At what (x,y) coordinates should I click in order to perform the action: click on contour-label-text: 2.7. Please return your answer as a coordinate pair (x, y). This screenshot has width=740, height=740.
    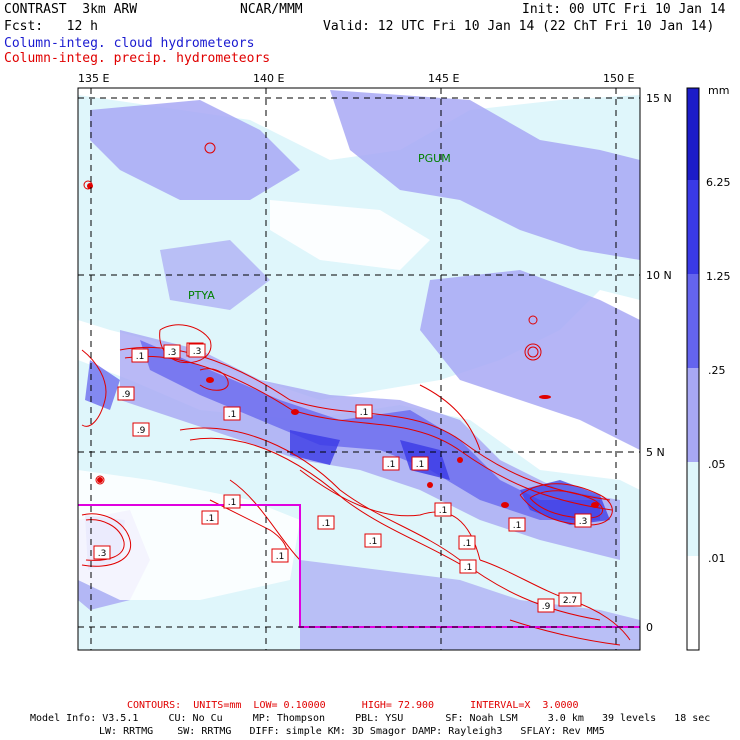
    Looking at the image, I should click on (570, 601).